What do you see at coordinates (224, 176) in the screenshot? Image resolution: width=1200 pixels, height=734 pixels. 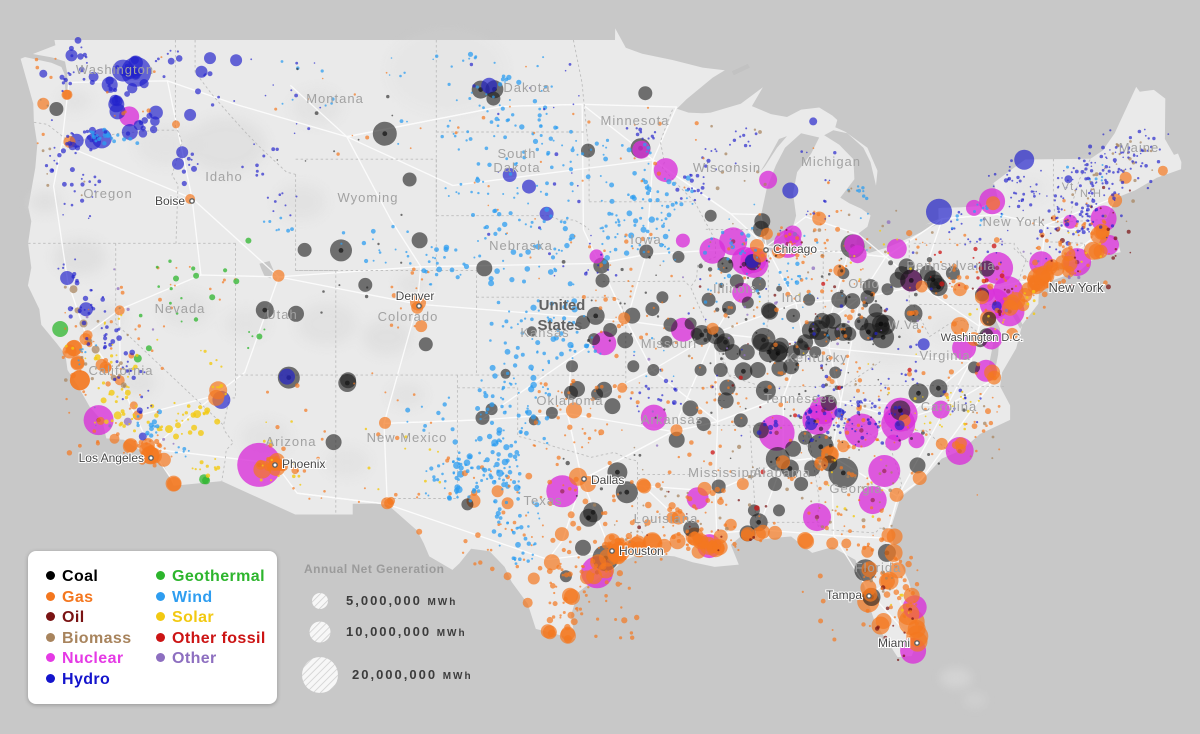 I see `svg-text: Idaho` at bounding box center [224, 176].